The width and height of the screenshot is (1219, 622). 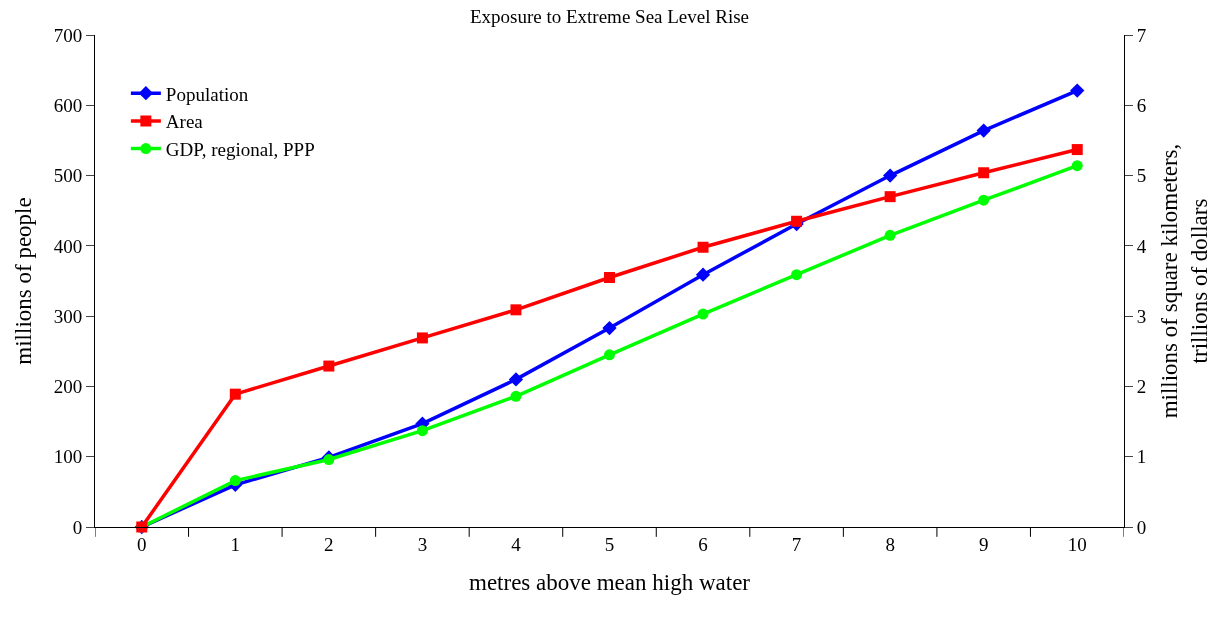 What do you see at coordinates (609, 16) in the screenshot?
I see `chart-title: Exposure to Extreme Sea Level Rise` at bounding box center [609, 16].